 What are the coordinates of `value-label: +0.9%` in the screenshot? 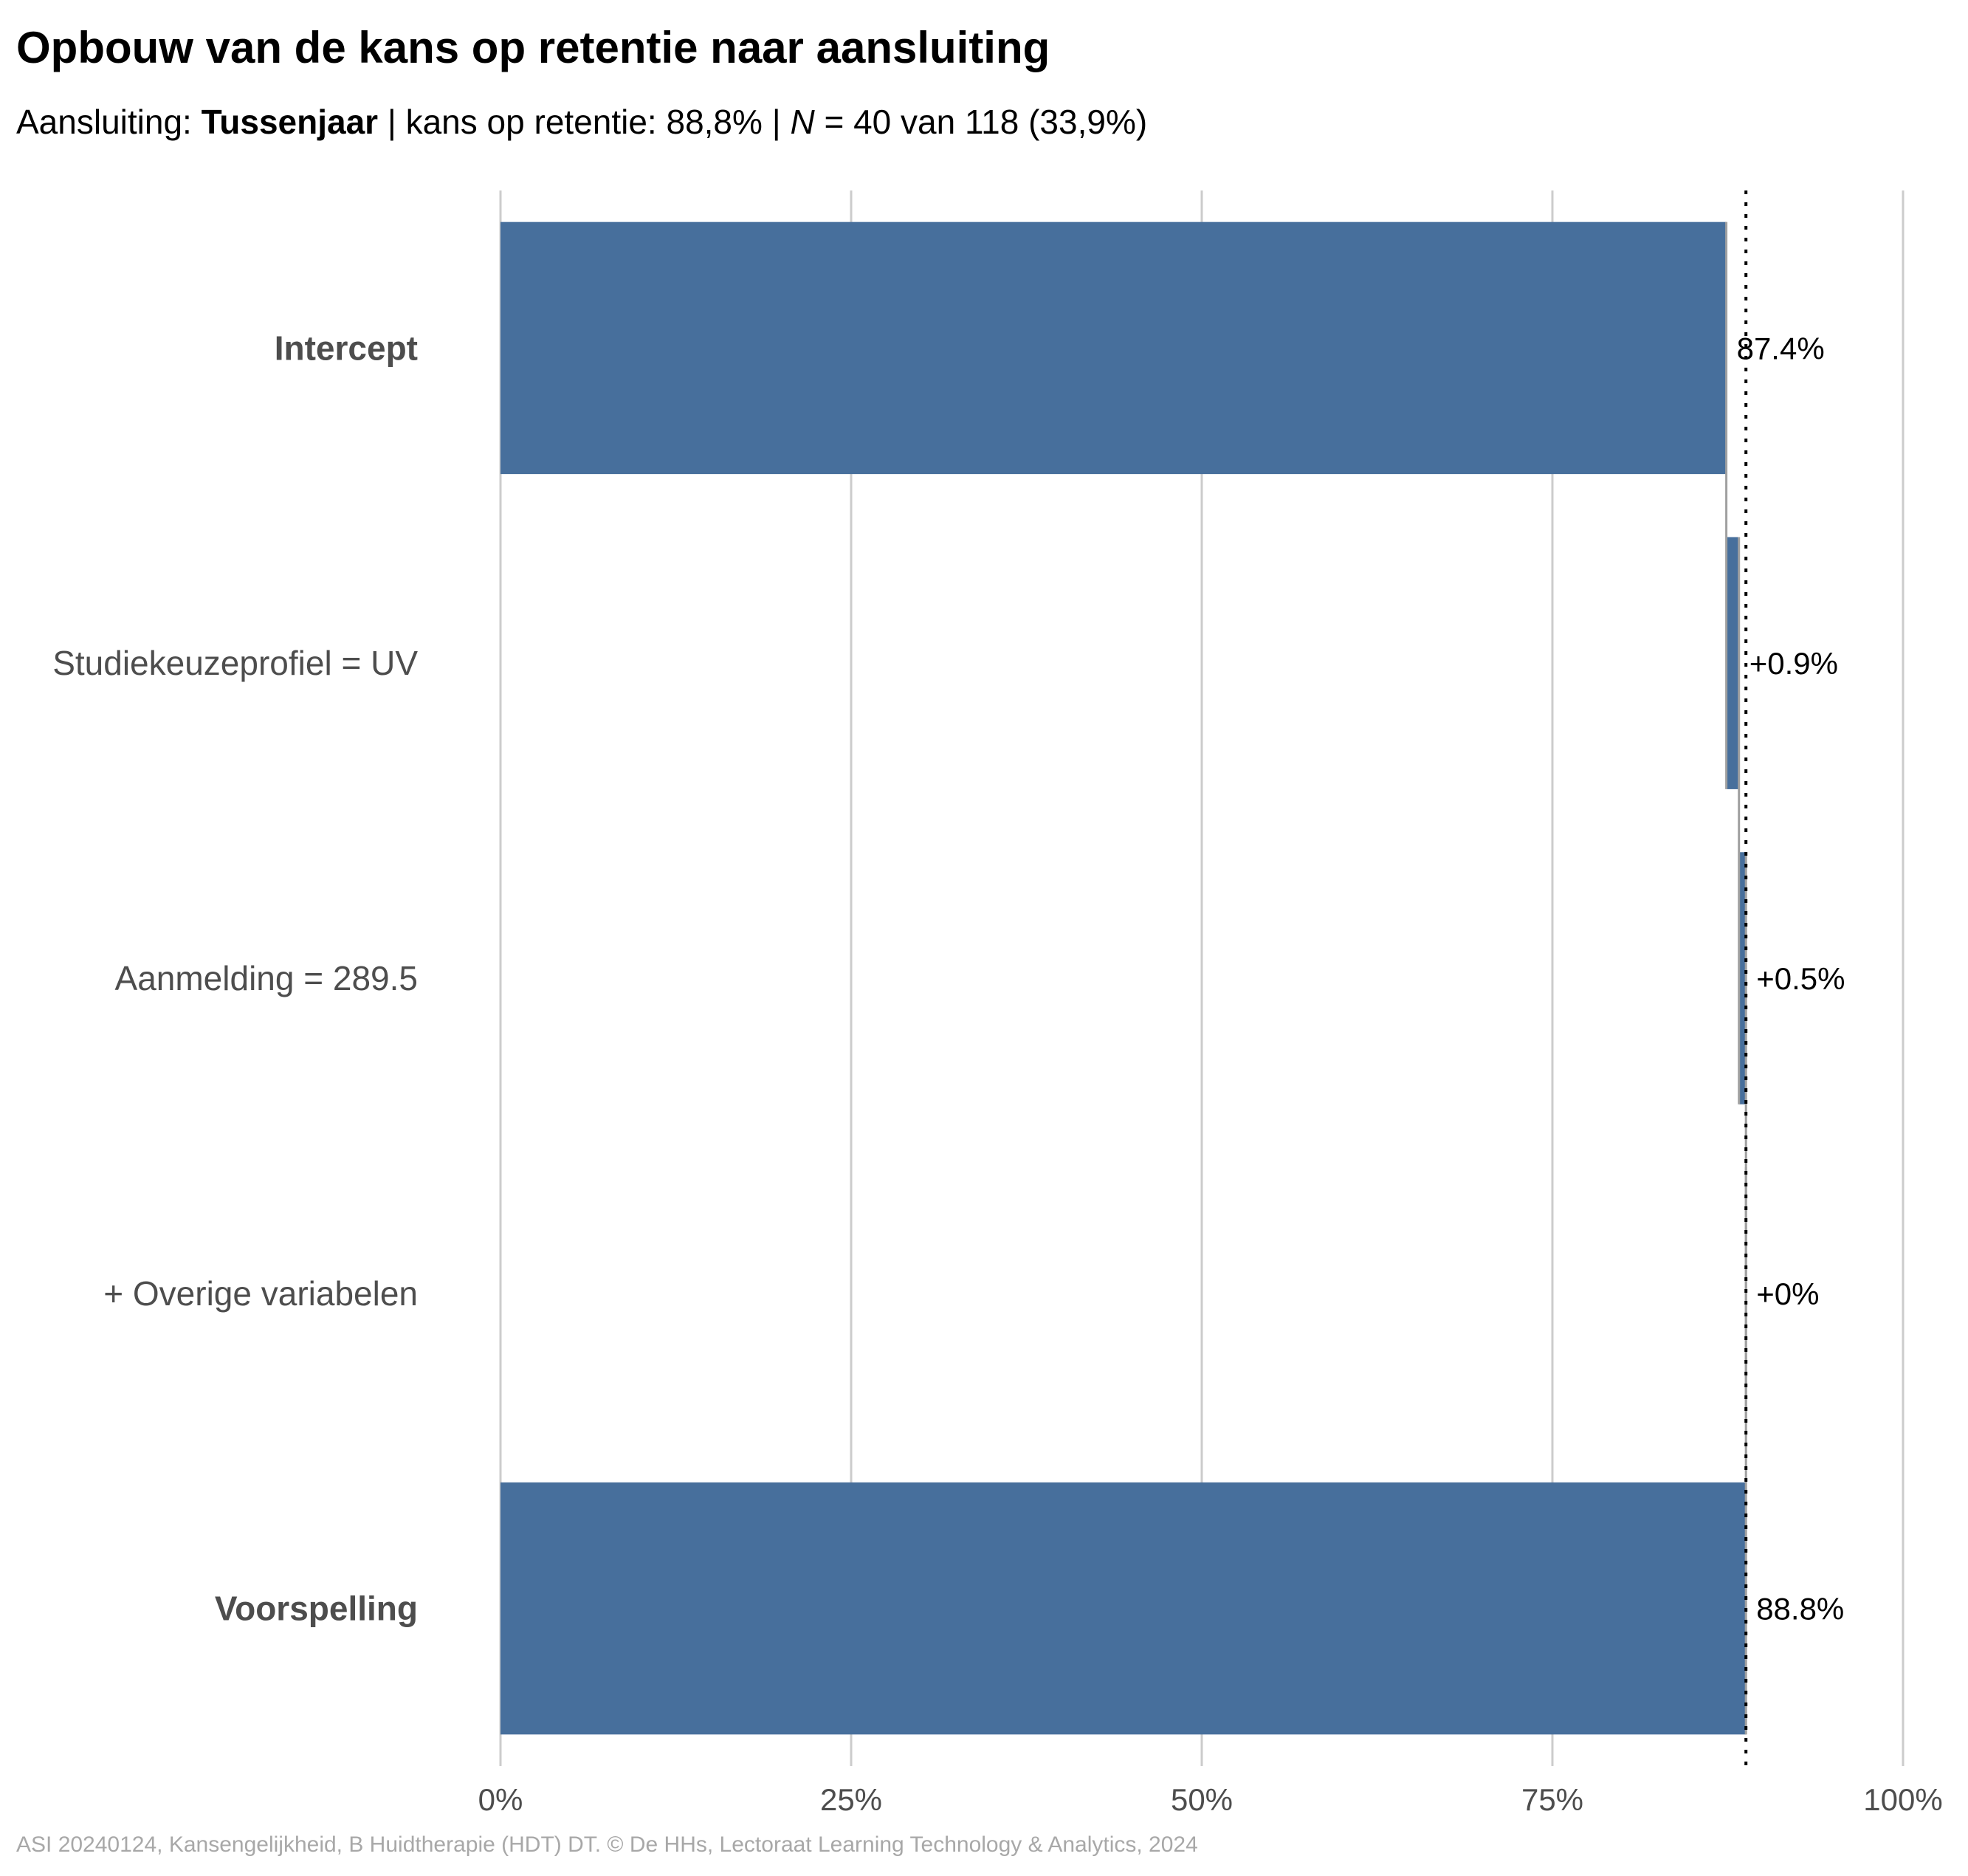 It's located at (1794, 664).